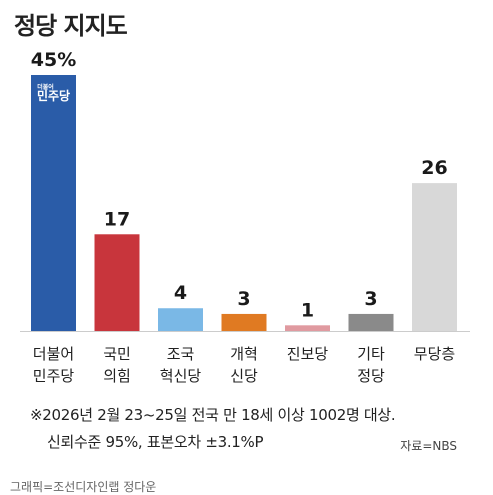 The height and width of the screenshot is (495, 493). Describe the element at coordinates (53, 95) in the screenshot. I see `svg-text: 민주당` at that location.